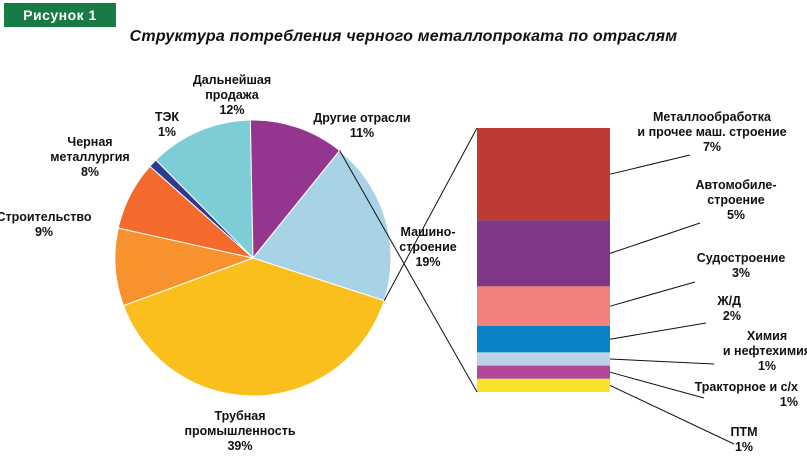  I want to click on leader-line-тракторное-и-с-х, so click(657, 385).